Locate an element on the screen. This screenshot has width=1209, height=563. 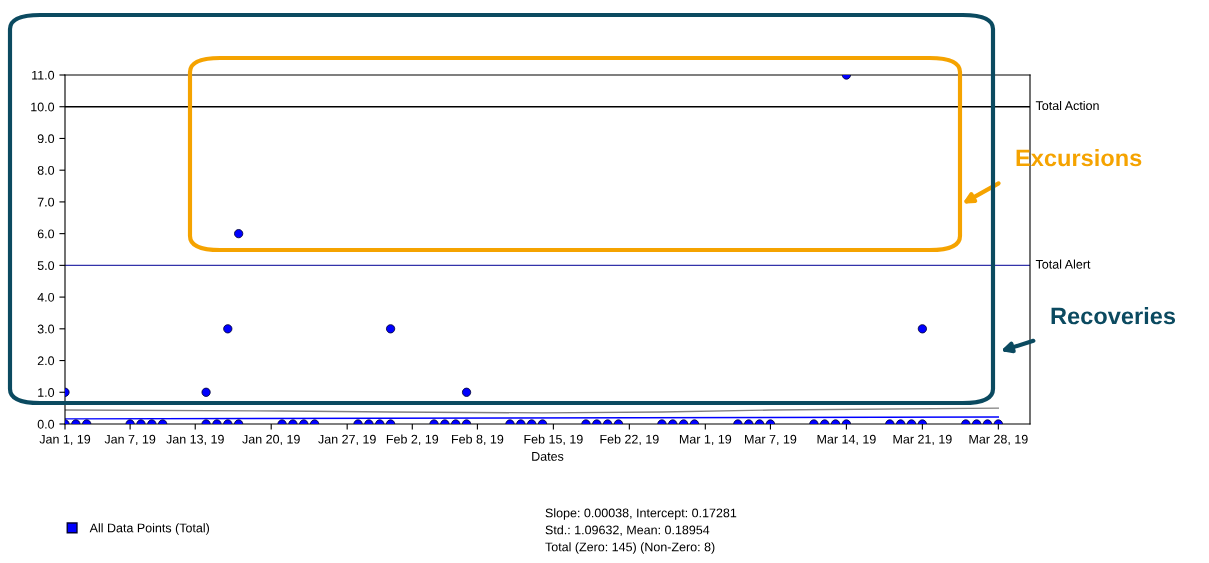
y-tick-label: 4.0 is located at coordinates (46, 297).